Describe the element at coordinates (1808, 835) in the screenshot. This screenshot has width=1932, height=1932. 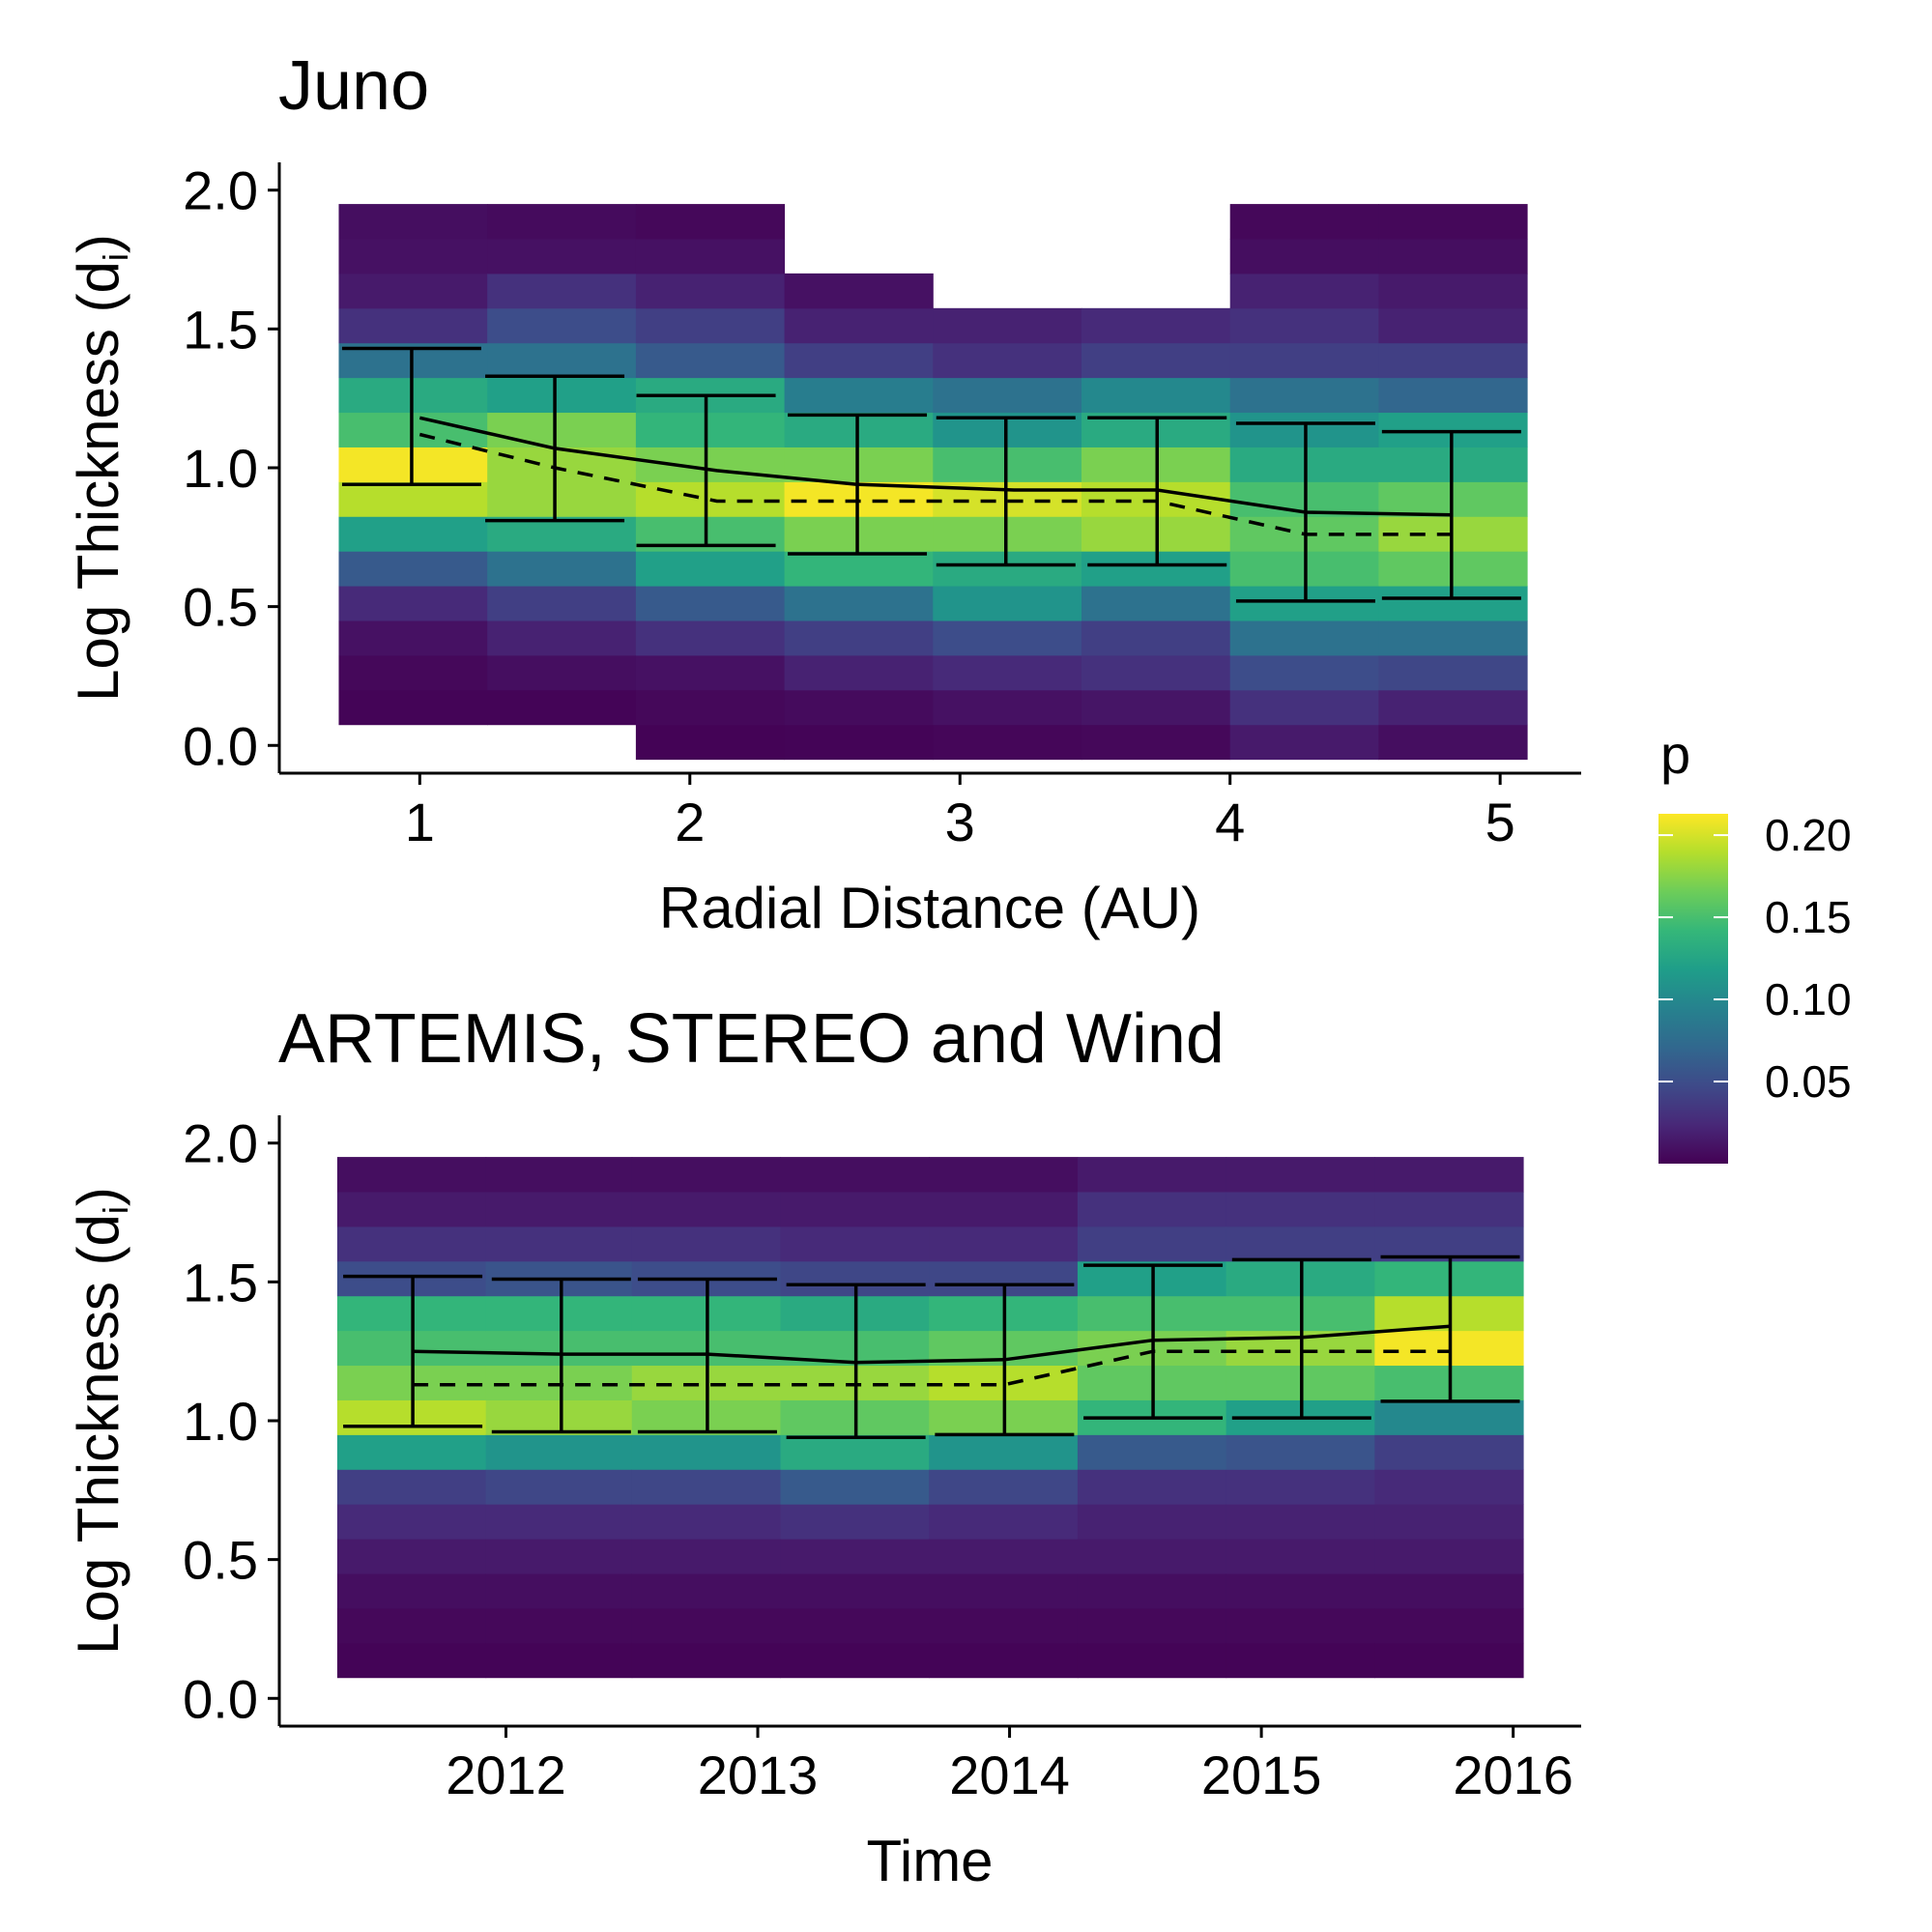
I see `legend-tick-label: 0.20` at that location.